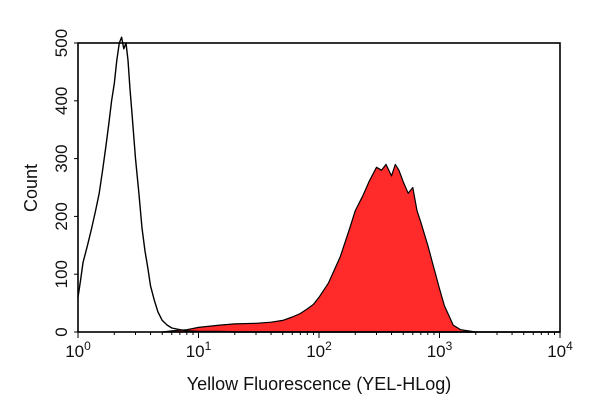 This screenshot has width=608, height=405. Describe the element at coordinates (61, 274) in the screenshot. I see `y-tick-label: 100` at that location.